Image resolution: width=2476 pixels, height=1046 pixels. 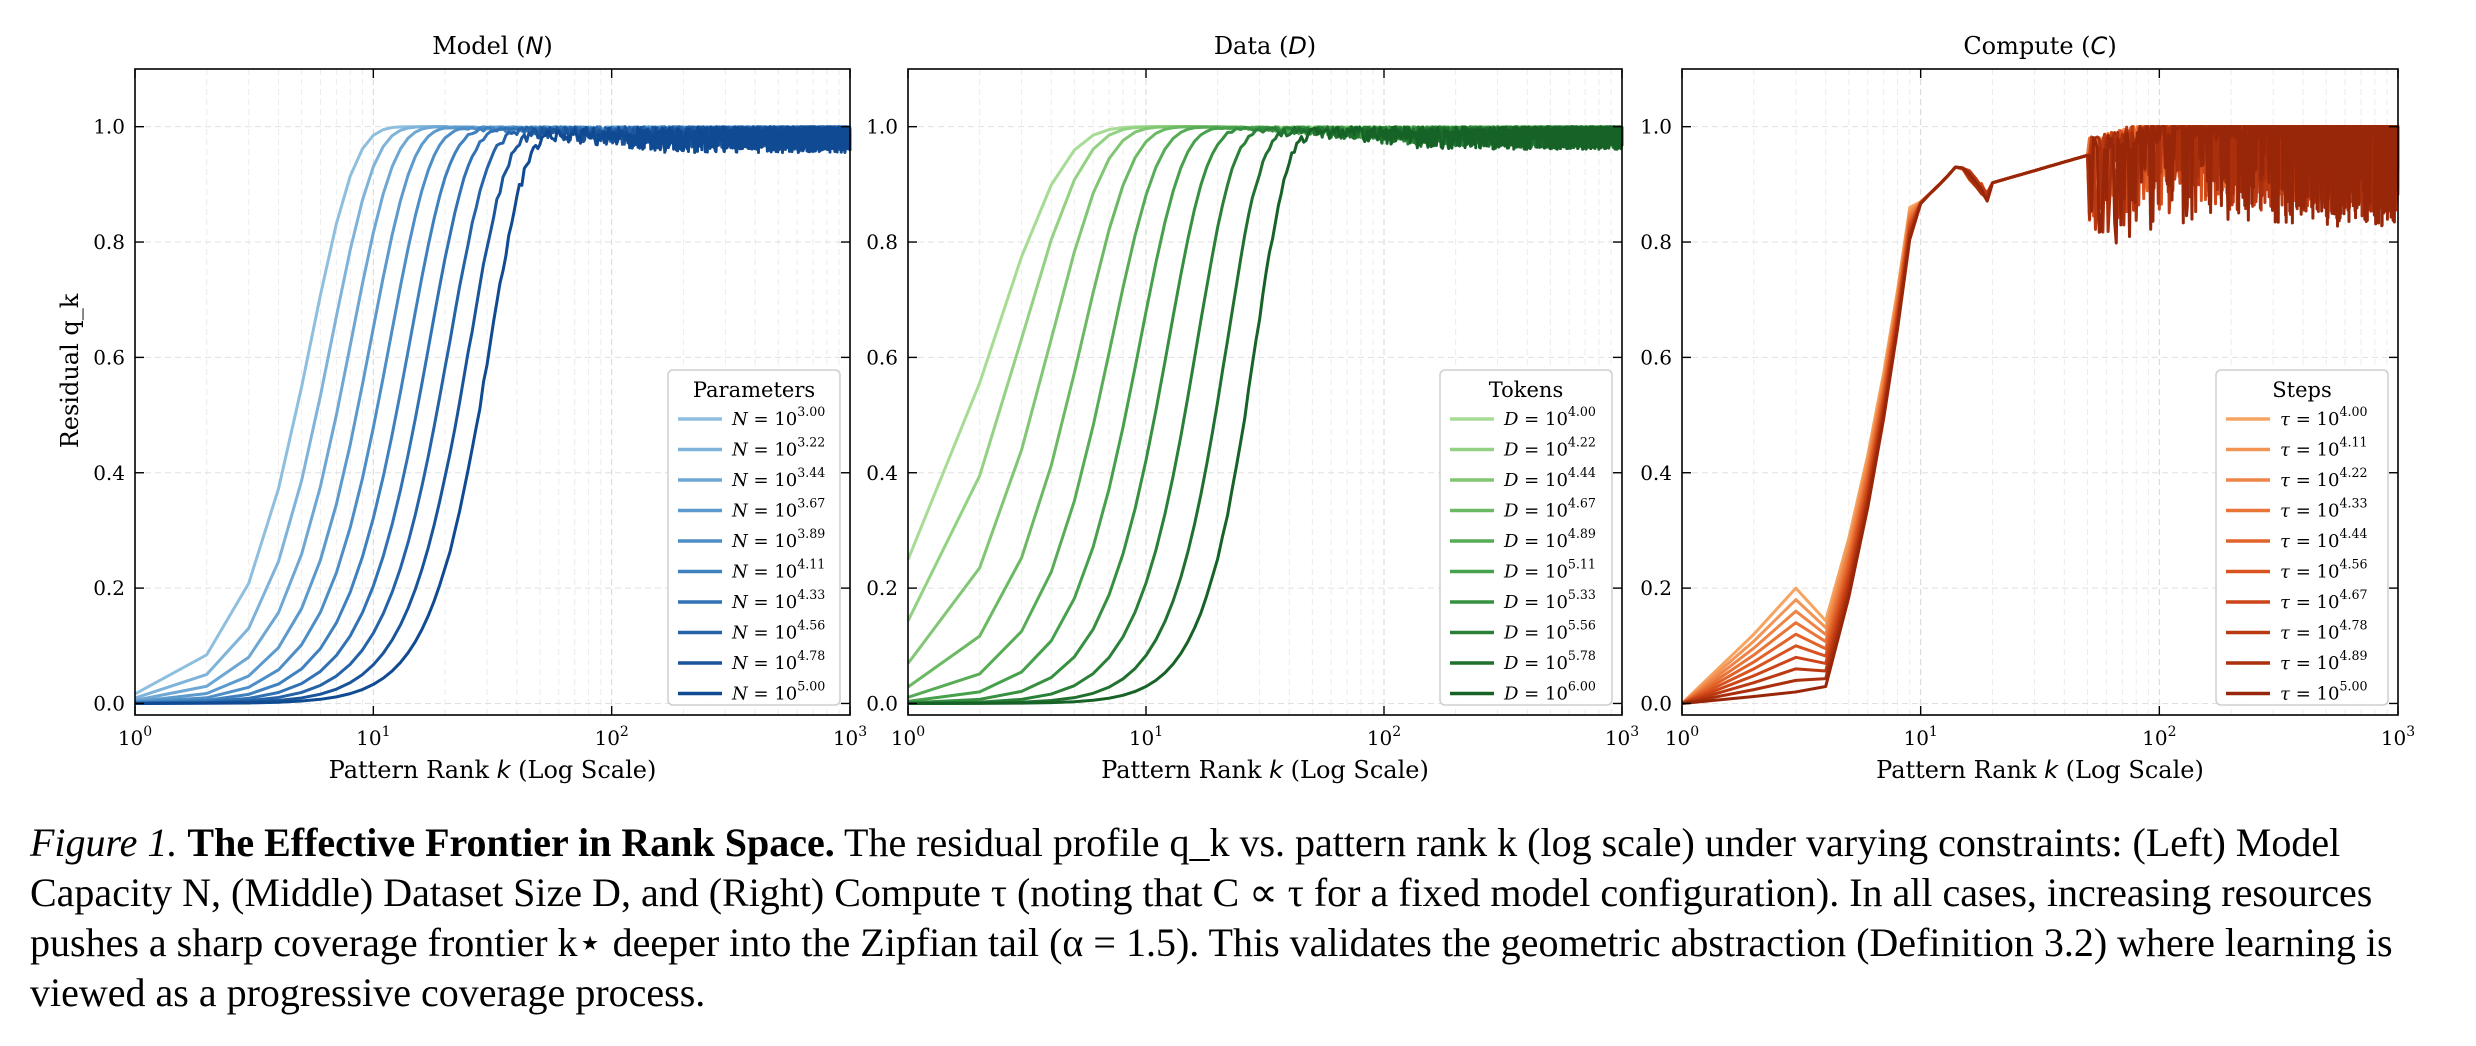 I want to click on legend-entry: D = 105.33, so click(x=1549, y=600).